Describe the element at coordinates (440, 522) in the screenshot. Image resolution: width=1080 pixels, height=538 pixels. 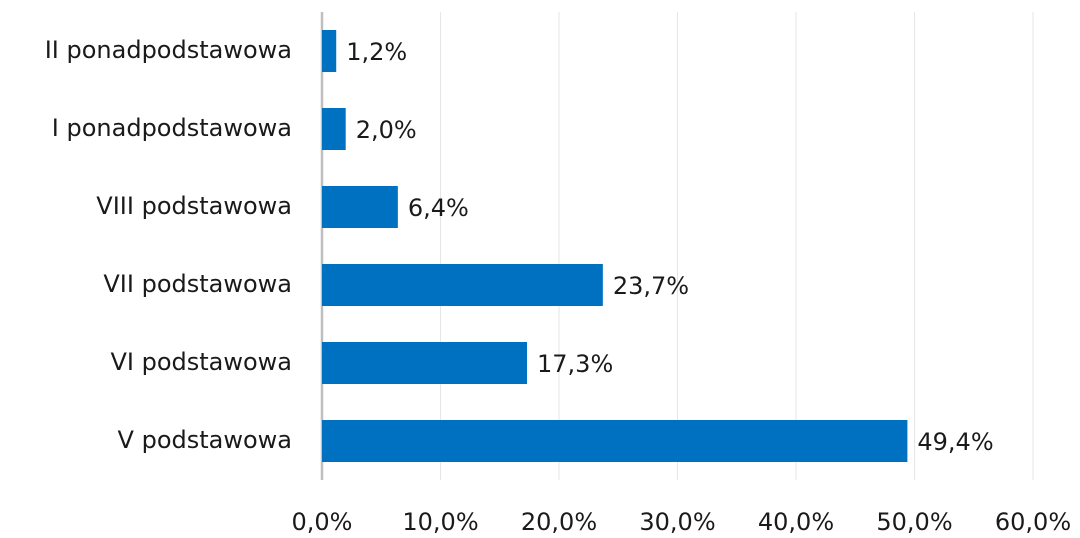
I see `x-tick-label: 10,0%` at that location.